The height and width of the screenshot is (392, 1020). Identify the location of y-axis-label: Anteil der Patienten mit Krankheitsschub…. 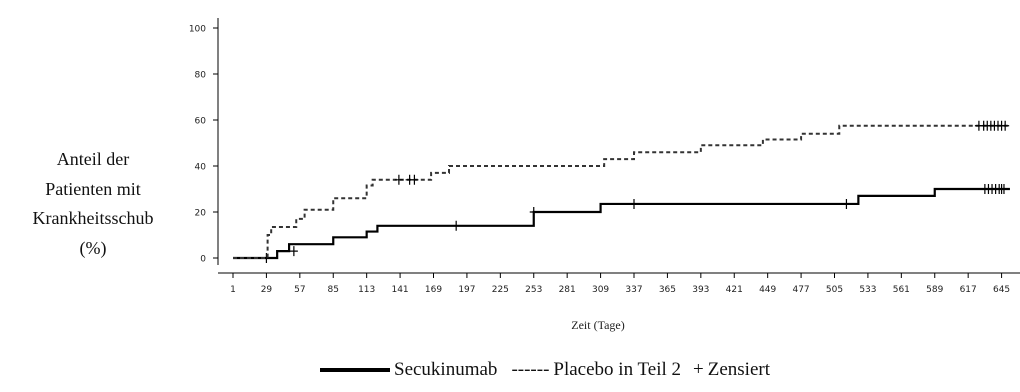
(93, 204).